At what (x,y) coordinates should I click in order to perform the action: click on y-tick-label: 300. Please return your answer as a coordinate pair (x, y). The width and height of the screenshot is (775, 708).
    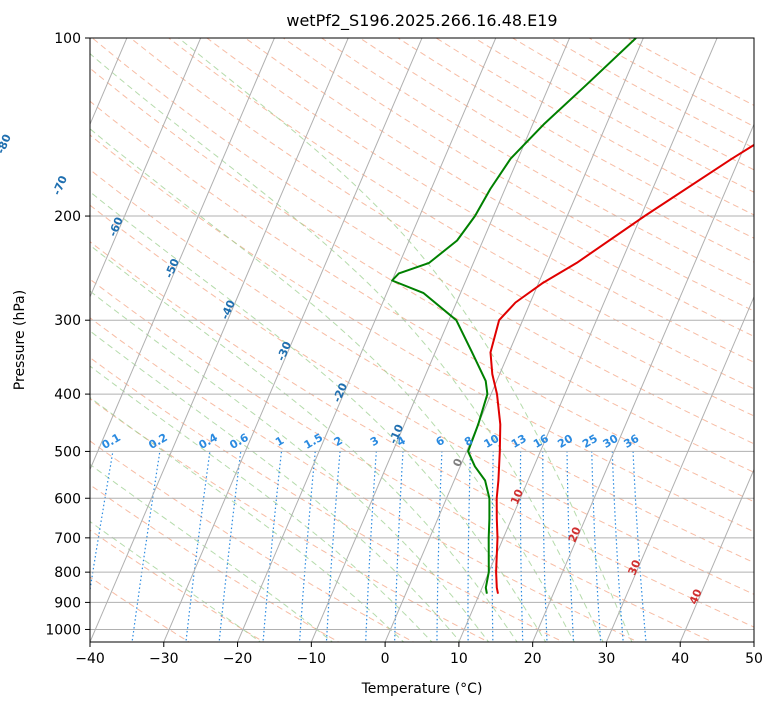
    Looking at the image, I should click on (67, 321).